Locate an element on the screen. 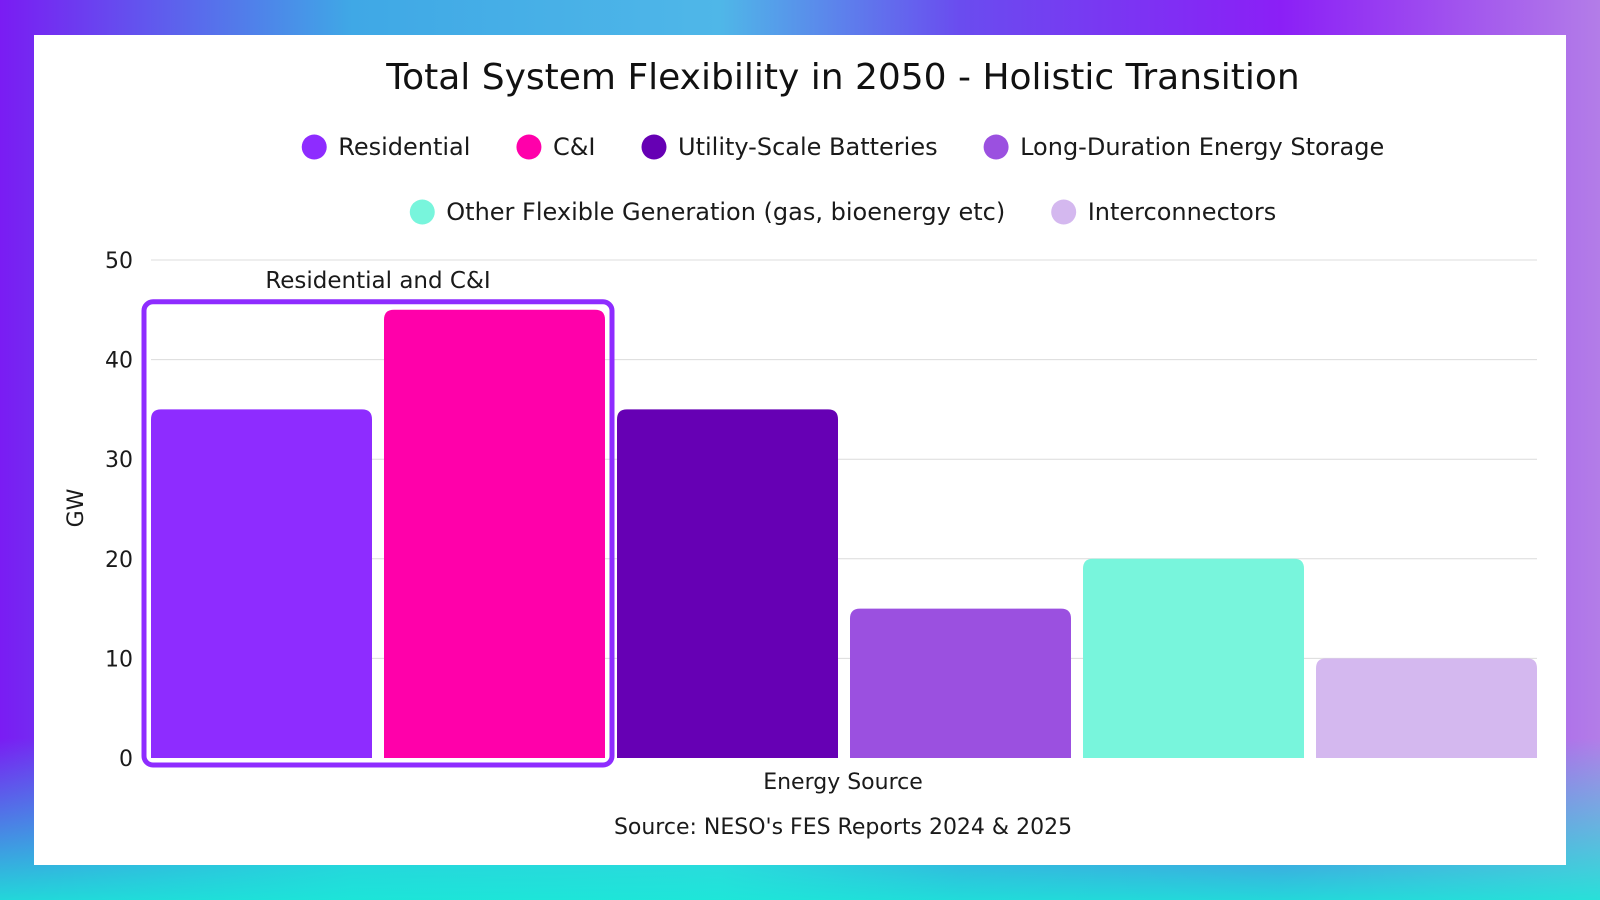 Image resolution: width=1600 pixels, height=900 pixels. source-note: Source: NESO's FES Reports 2024 & 2025 is located at coordinates (843, 827).